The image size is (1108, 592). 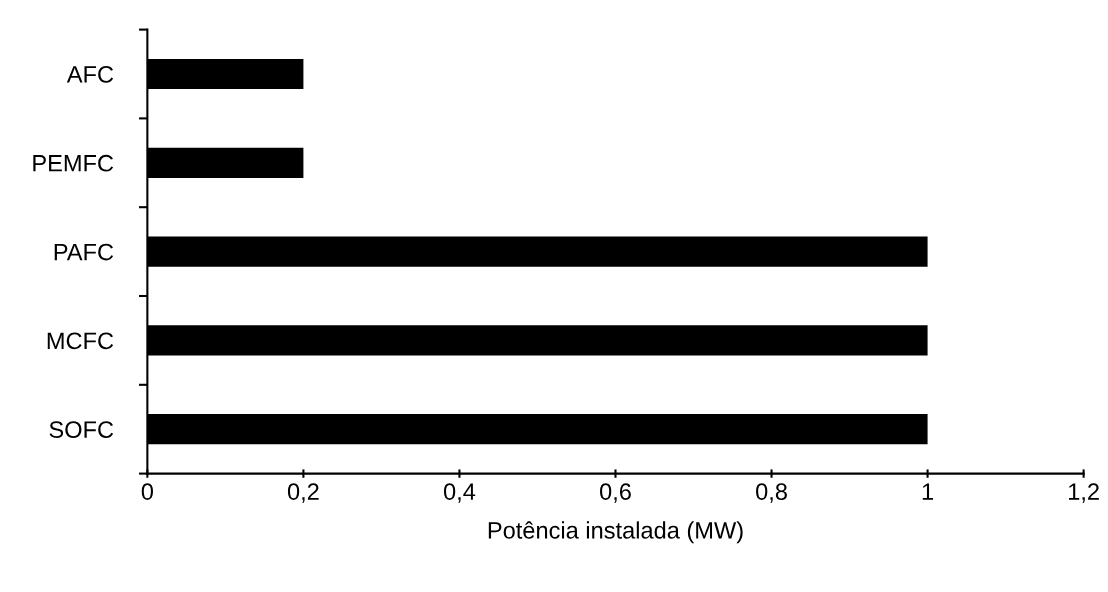 What do you see at coordinates (1084, 493) in the screenshot?
I see `x-tick-label: 1,2` at bounding box center [1084, 493].